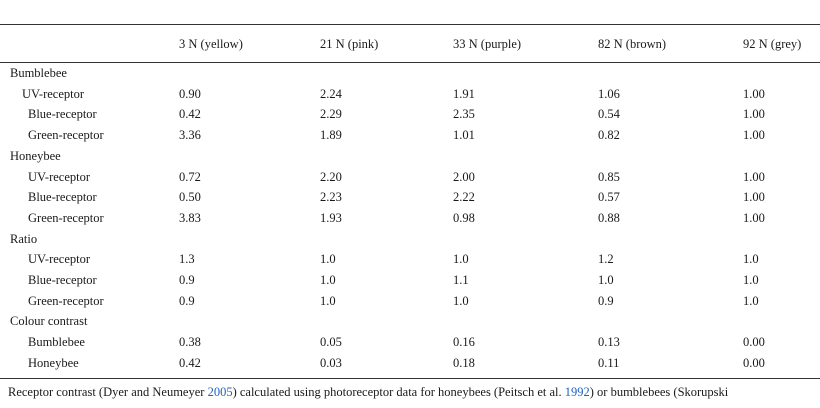 This screenshot has height=408, width=820. What do you see at coordinates (609, 176) in the screenshot?
I see `table-cell: 0.85` at bounding box center [609, 176].